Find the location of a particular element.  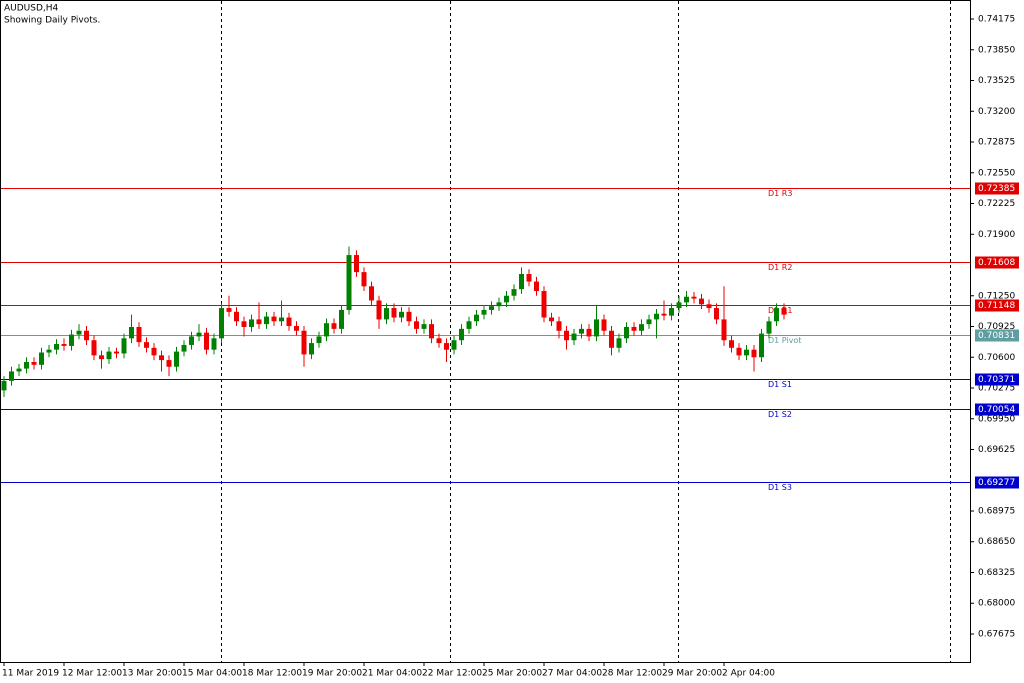

x-tick-label: 22 Mar 12:00 is located at coordinates (452, 674).